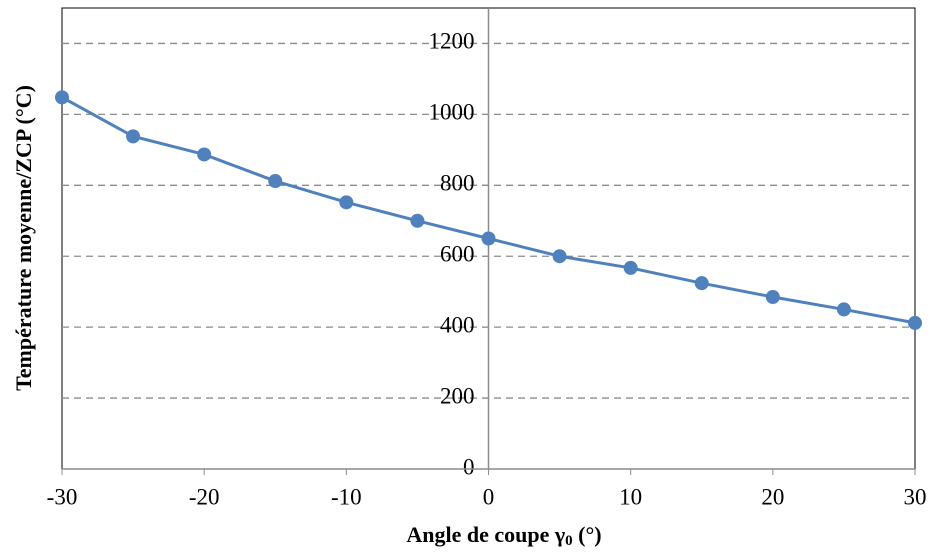 The image size is (932, 553). I want to click on x-axis-label: Angle de coupe γ0 (°), so click(503, 535).